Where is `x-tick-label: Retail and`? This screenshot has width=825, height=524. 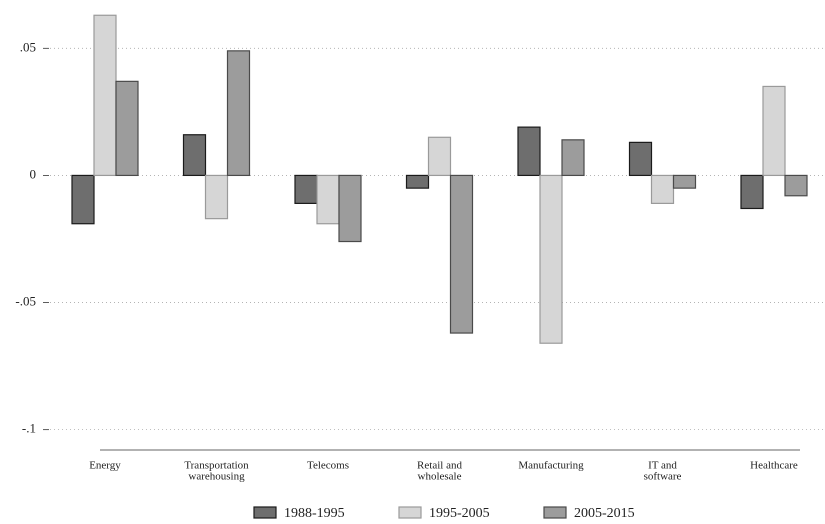
x-tick-label: Retail and is located at coordinates (439, 466).